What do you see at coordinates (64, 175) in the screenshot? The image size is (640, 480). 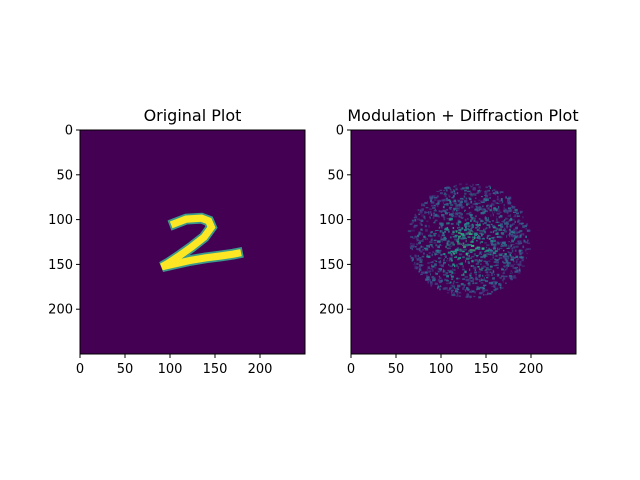 I see `y-tick-label: 50` at bounding box center [64, 175].